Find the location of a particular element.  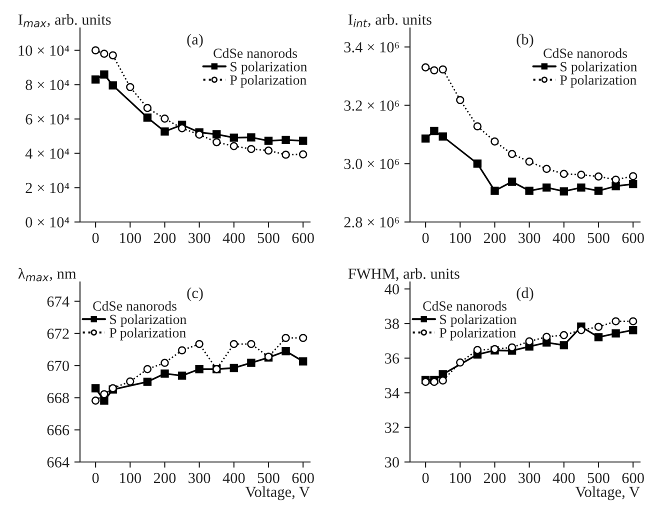

y-tick-label: 674 is located at coordinates (58, 301).